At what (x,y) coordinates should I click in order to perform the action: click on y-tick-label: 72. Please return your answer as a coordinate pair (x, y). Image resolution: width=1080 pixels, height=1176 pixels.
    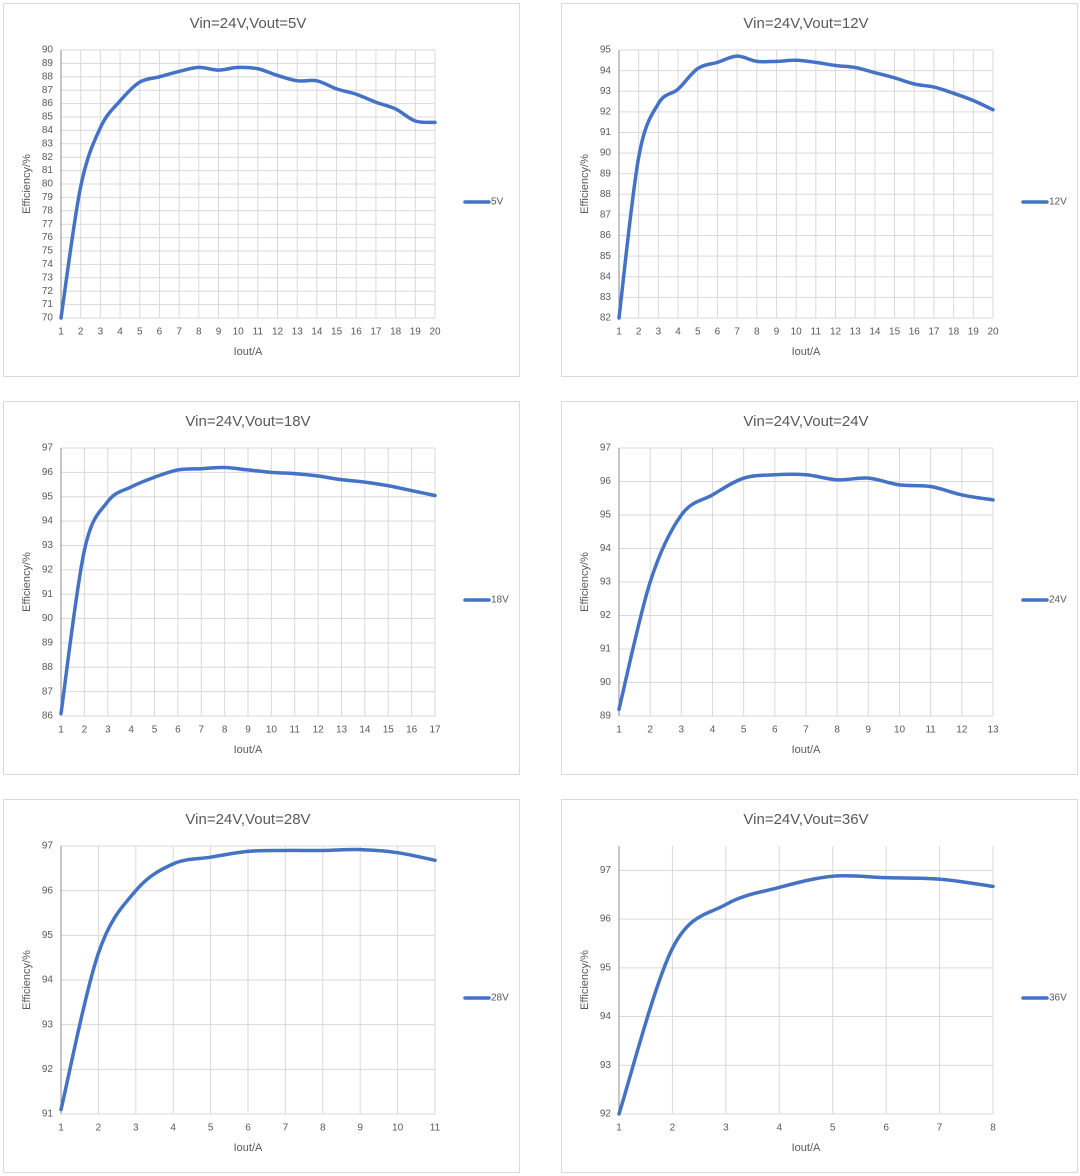
    Looking at the image, I should click on (48, 291).